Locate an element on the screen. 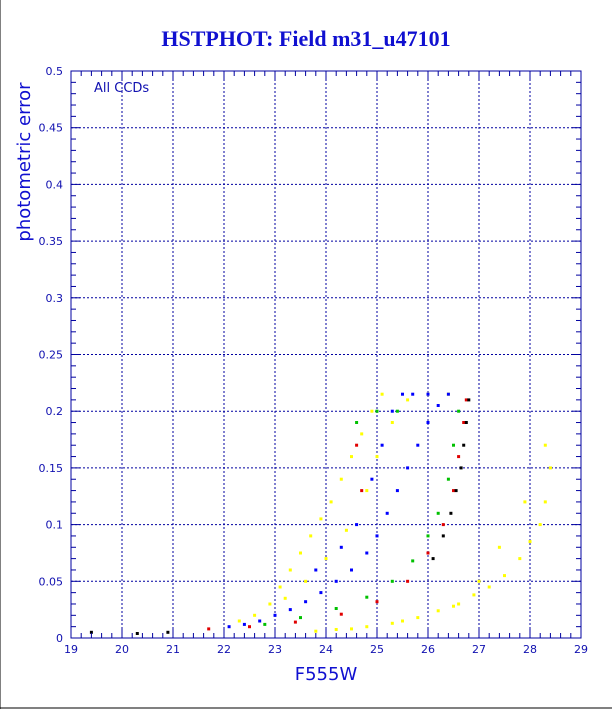  x-tick-label: 25 is located at coordinates (377, 649).